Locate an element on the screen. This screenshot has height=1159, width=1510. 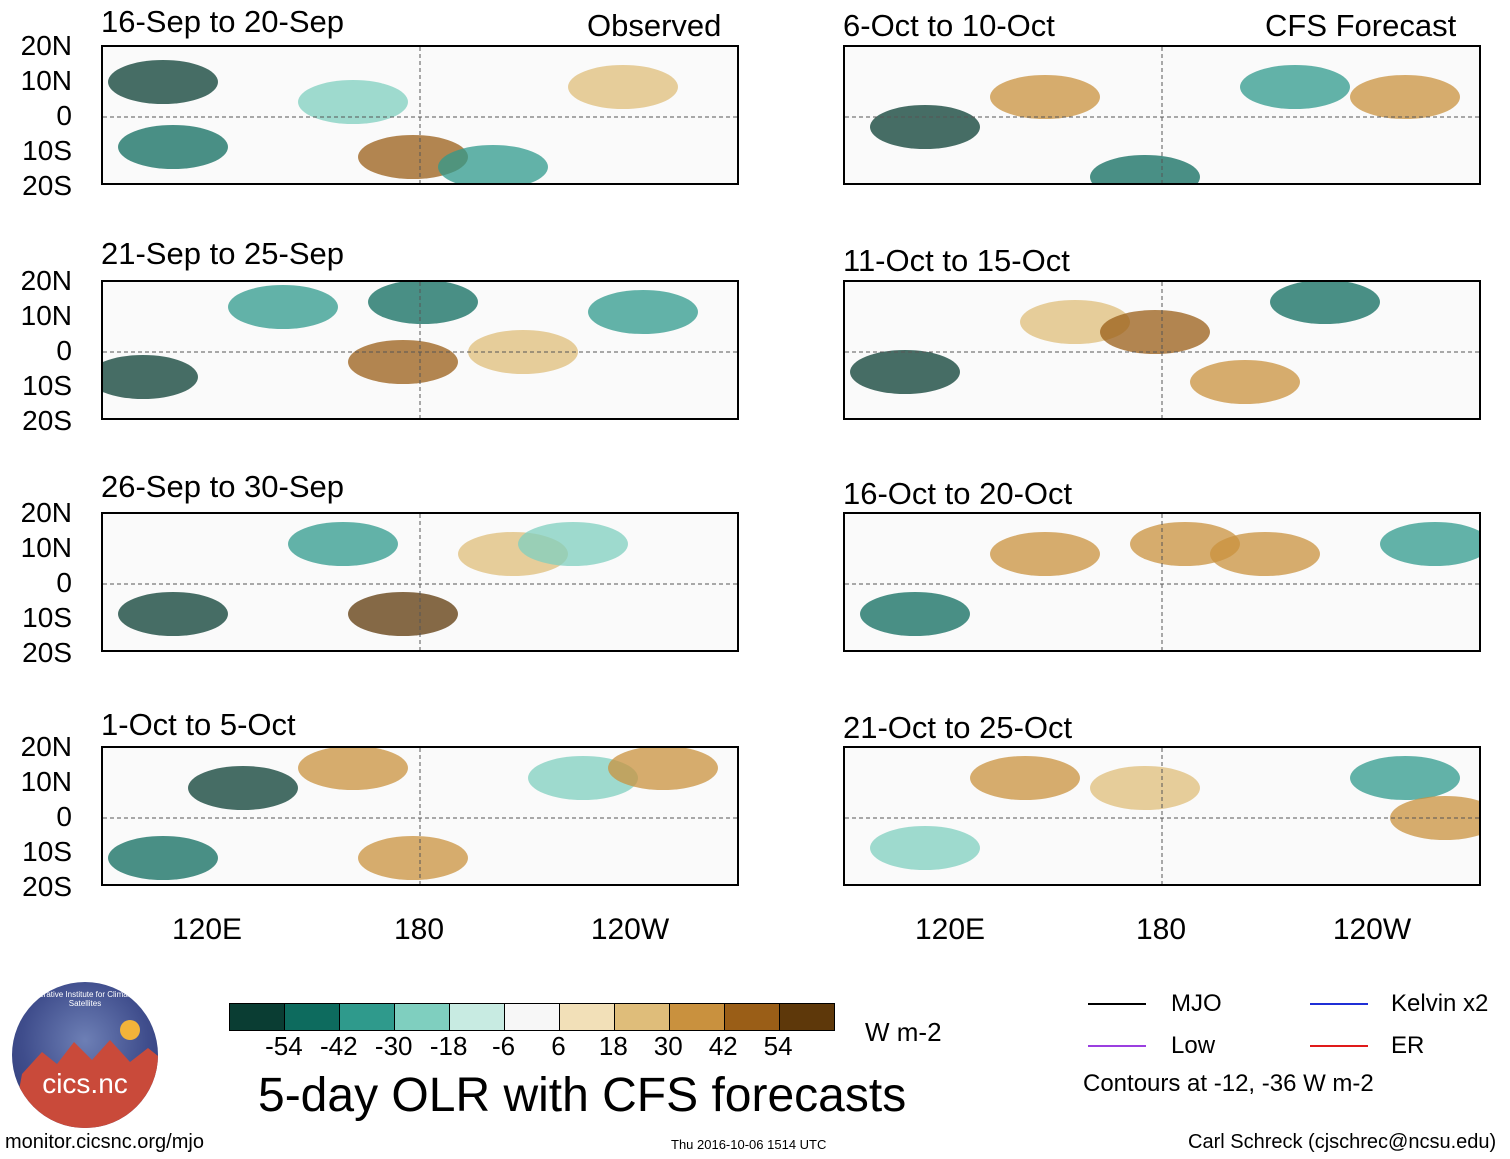
map-obs-2-field is located at coordinates (420, 350).